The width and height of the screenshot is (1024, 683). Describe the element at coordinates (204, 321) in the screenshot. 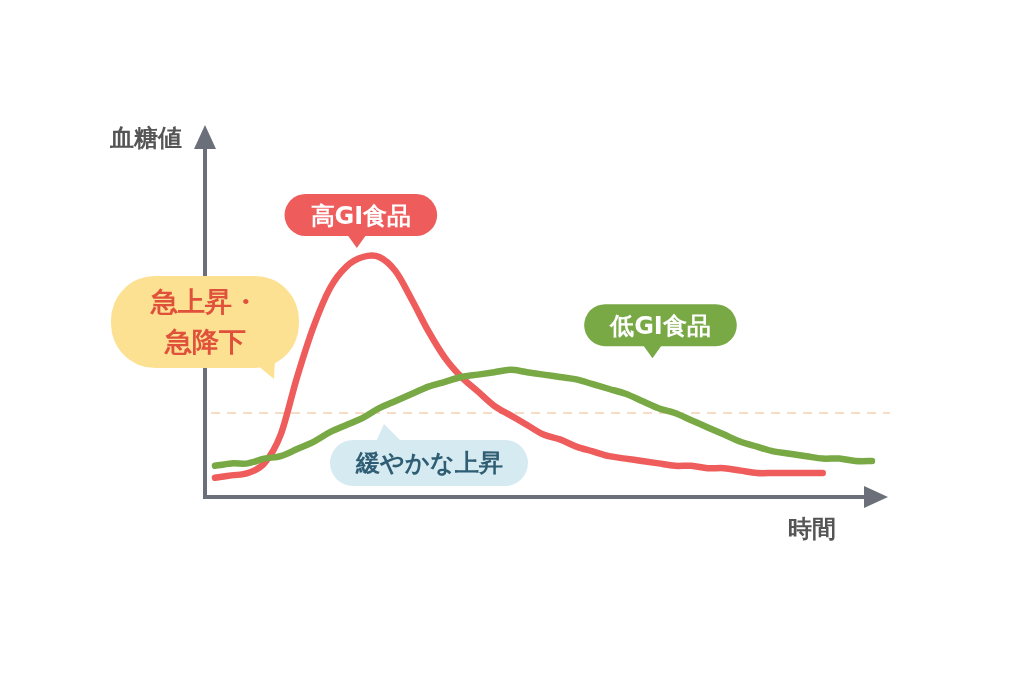

I see `annotation: 急上昇・急降下` at that location.